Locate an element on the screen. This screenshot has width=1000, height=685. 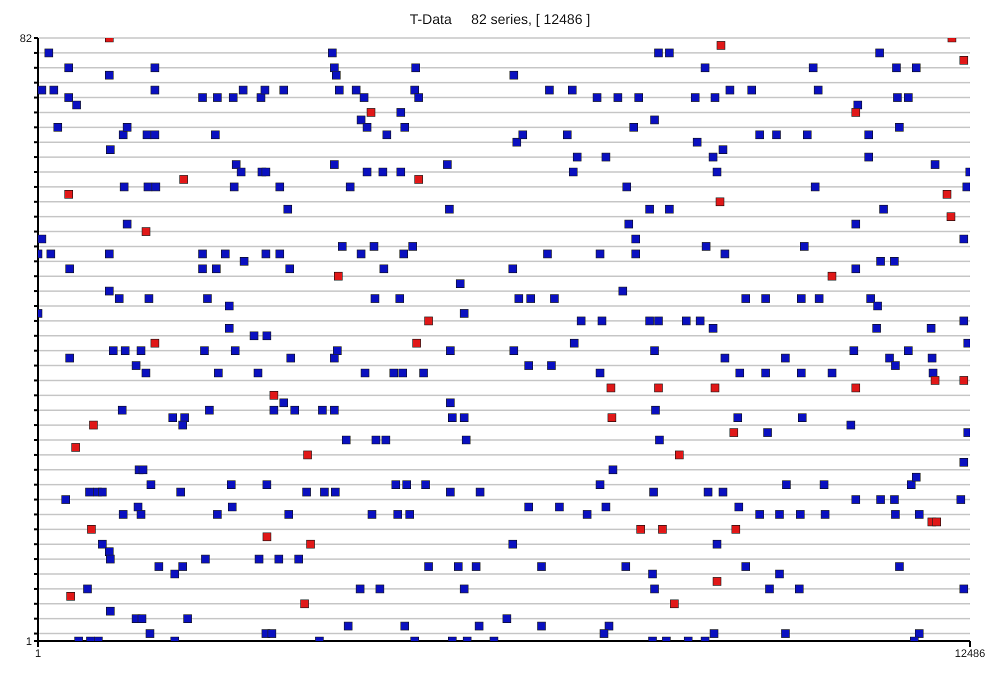
x-tick-label: 12486 is located at coordinates (970, 654).